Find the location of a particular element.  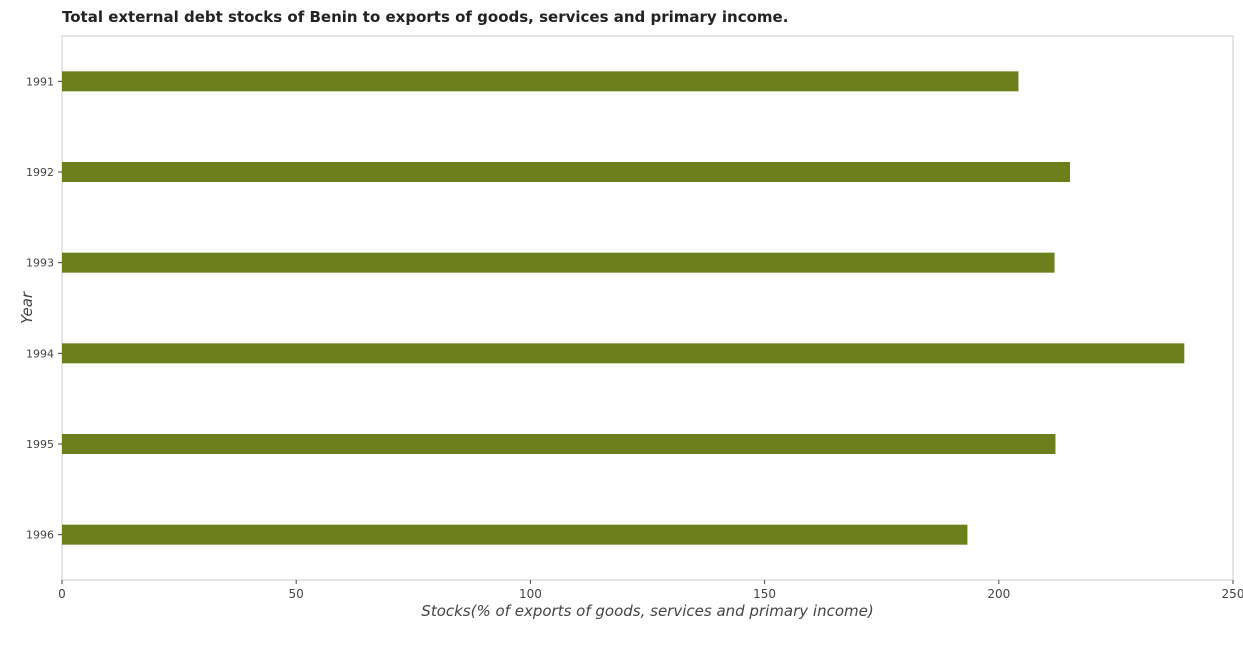

x-tick-label-0: 0 is located at coordinates (62, 594).